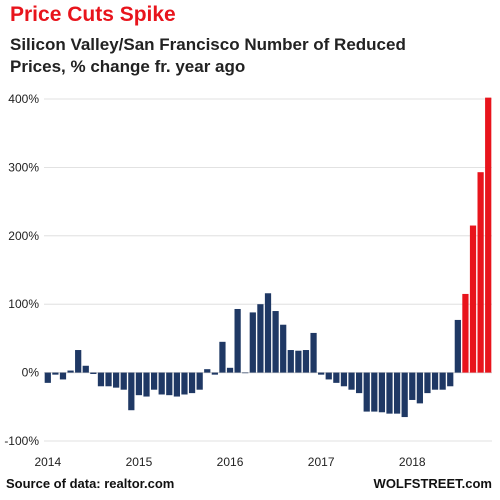  Describe the element at coordinates (23, 167) in the screenshot. I see `y-tick-label: 300%` at that location.